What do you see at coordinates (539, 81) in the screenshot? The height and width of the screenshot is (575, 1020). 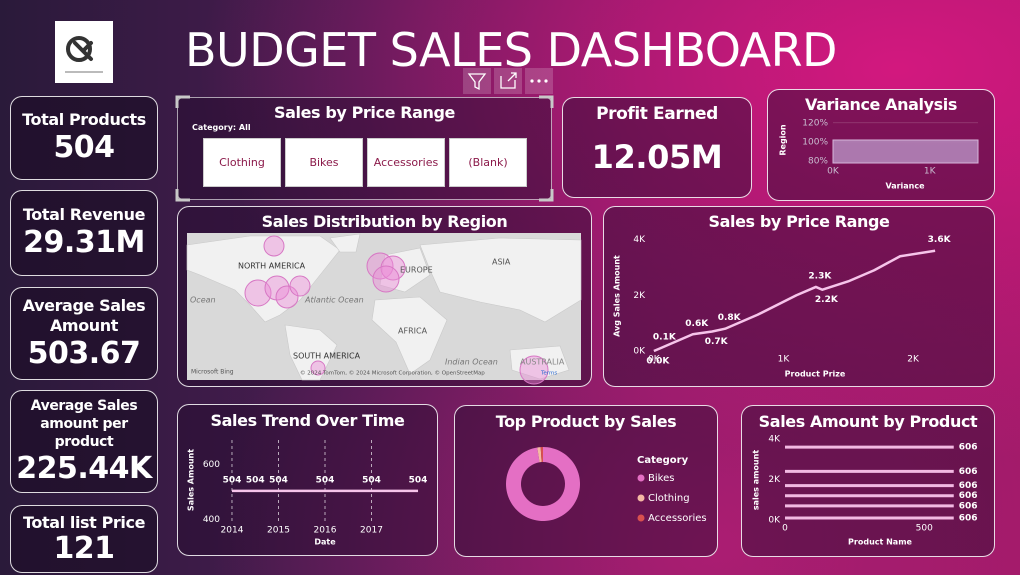 I see `more-icon` at bounding box center [539, 81].